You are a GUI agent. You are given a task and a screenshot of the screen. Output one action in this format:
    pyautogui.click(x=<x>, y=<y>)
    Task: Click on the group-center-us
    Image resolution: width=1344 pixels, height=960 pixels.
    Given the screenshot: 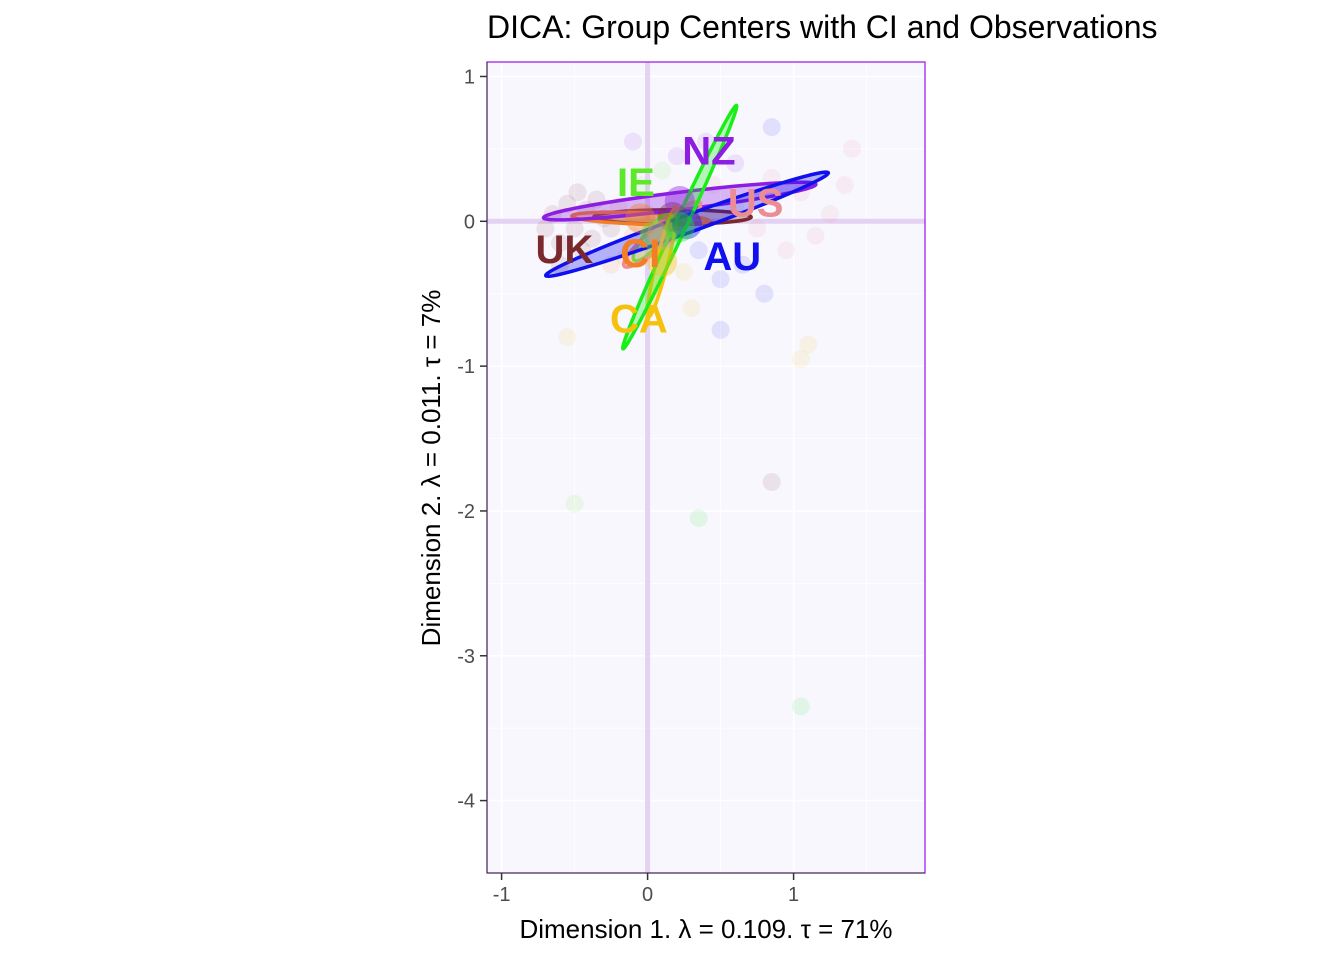 What is the action you would take?
    pyautogui.click(x=662, y=234)
    